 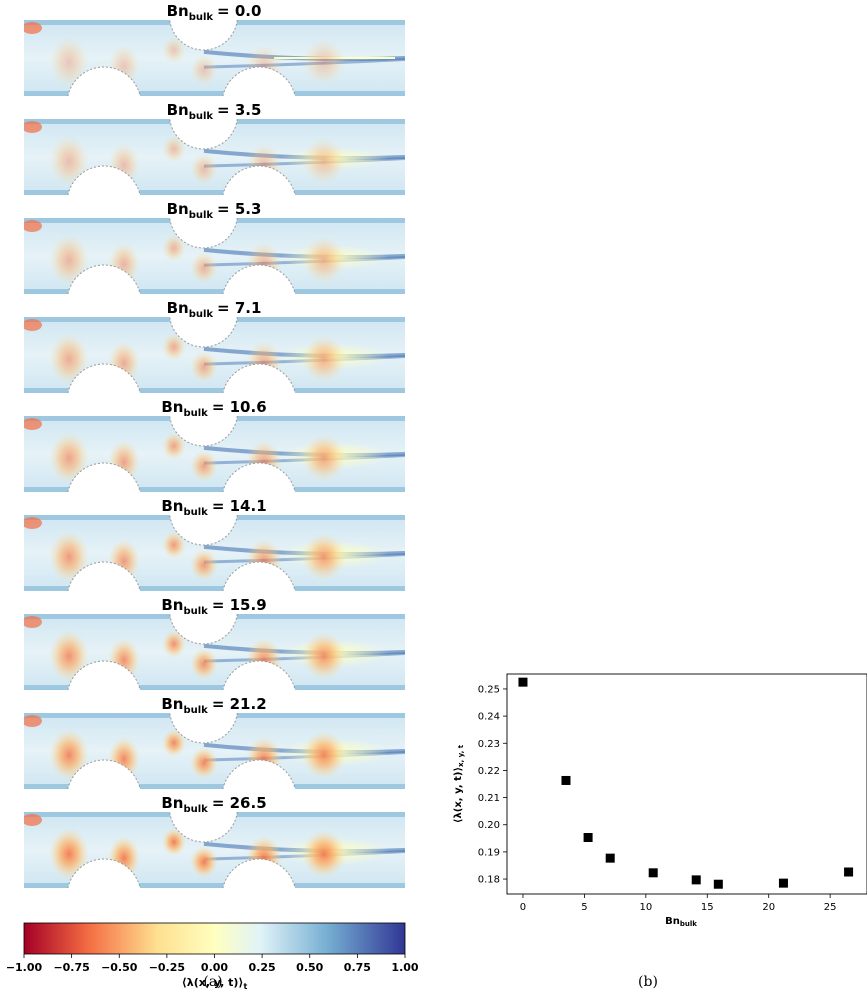 I want to click on panel-title: Bnbulk = 7.1, so click(x=214, y=309).